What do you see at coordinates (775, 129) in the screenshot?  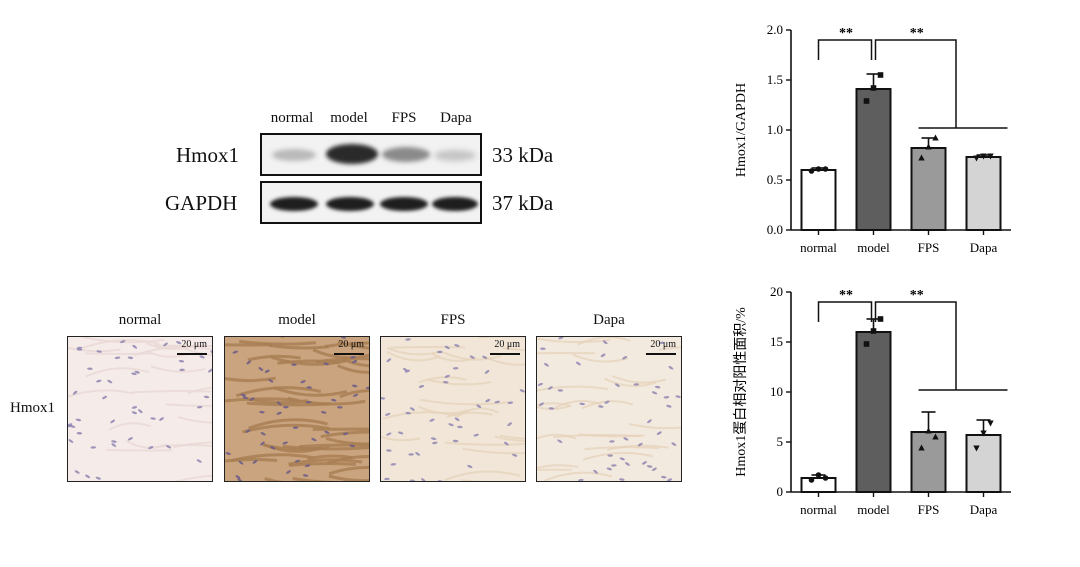 I see `y-tick-label: 1.0` at bounding box center [775, 129].